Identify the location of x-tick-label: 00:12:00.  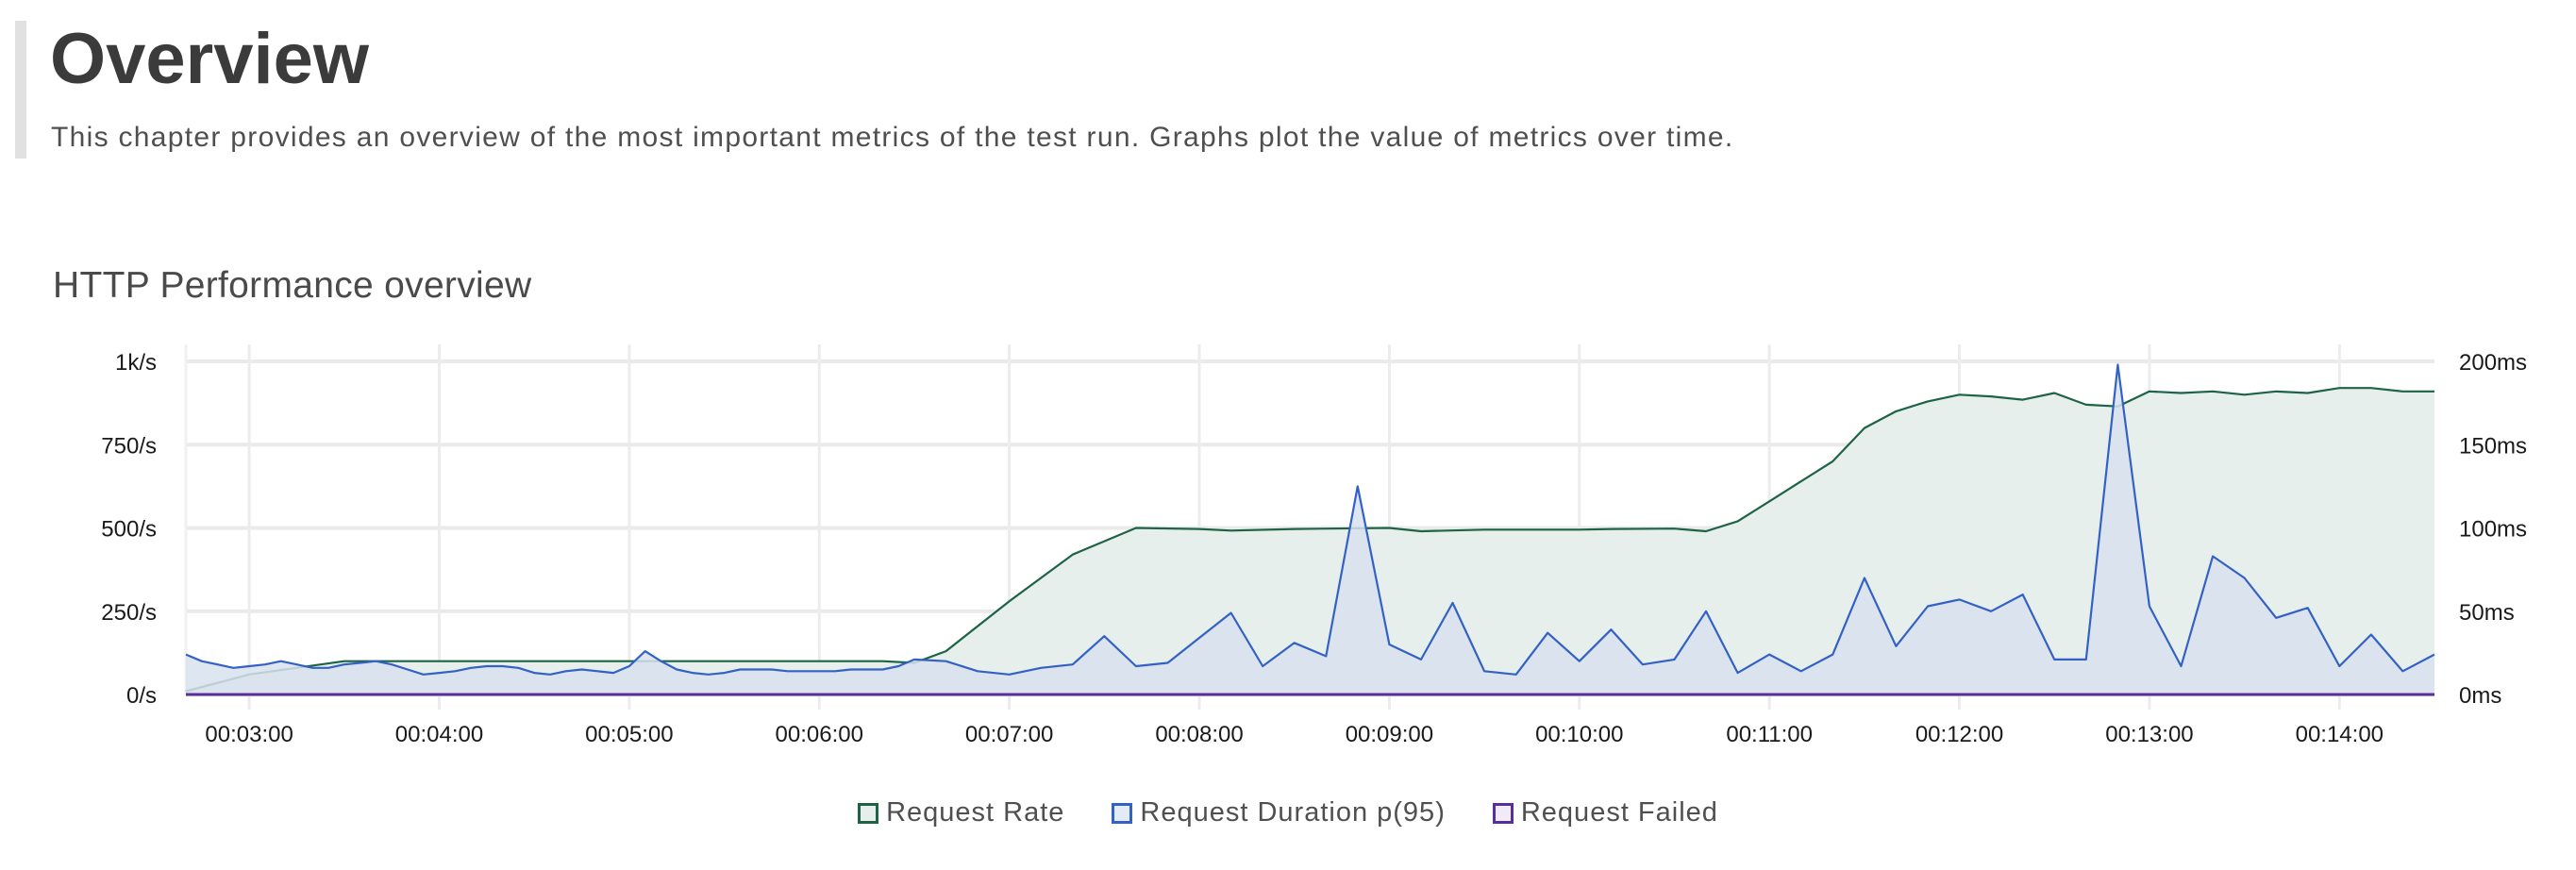
(1959, 734).